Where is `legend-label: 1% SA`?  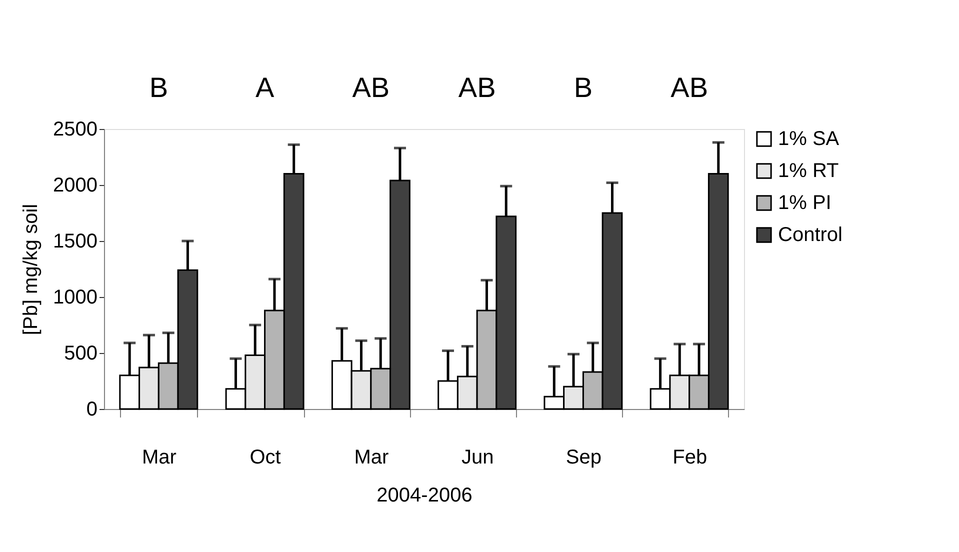
legend-label: 1% SA is located at coordinates (809, 139).